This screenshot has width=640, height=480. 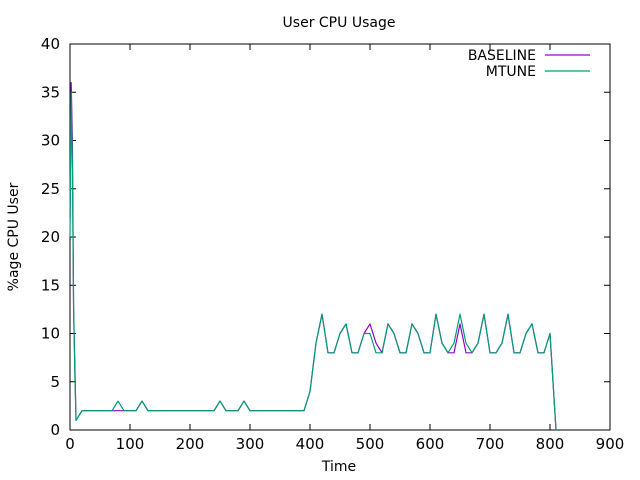 I want to click on x-tick-label: 0, so click(x=70, y=444).